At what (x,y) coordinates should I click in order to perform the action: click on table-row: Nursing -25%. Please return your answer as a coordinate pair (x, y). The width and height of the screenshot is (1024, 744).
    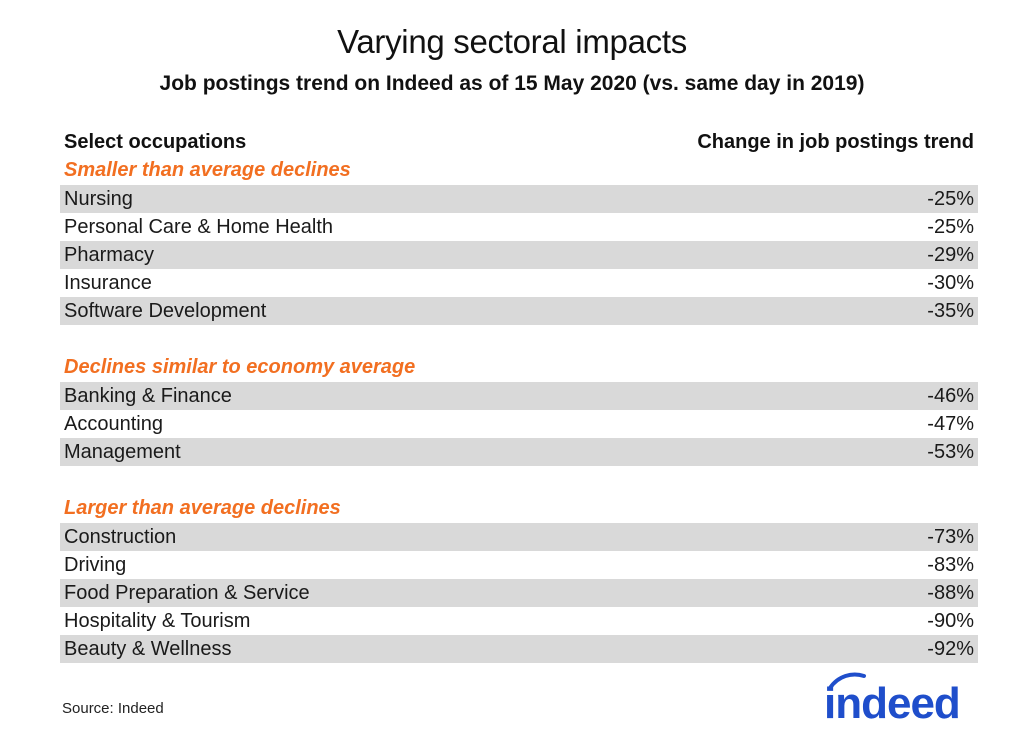
    Looking at the image, I should click on (519, 199).